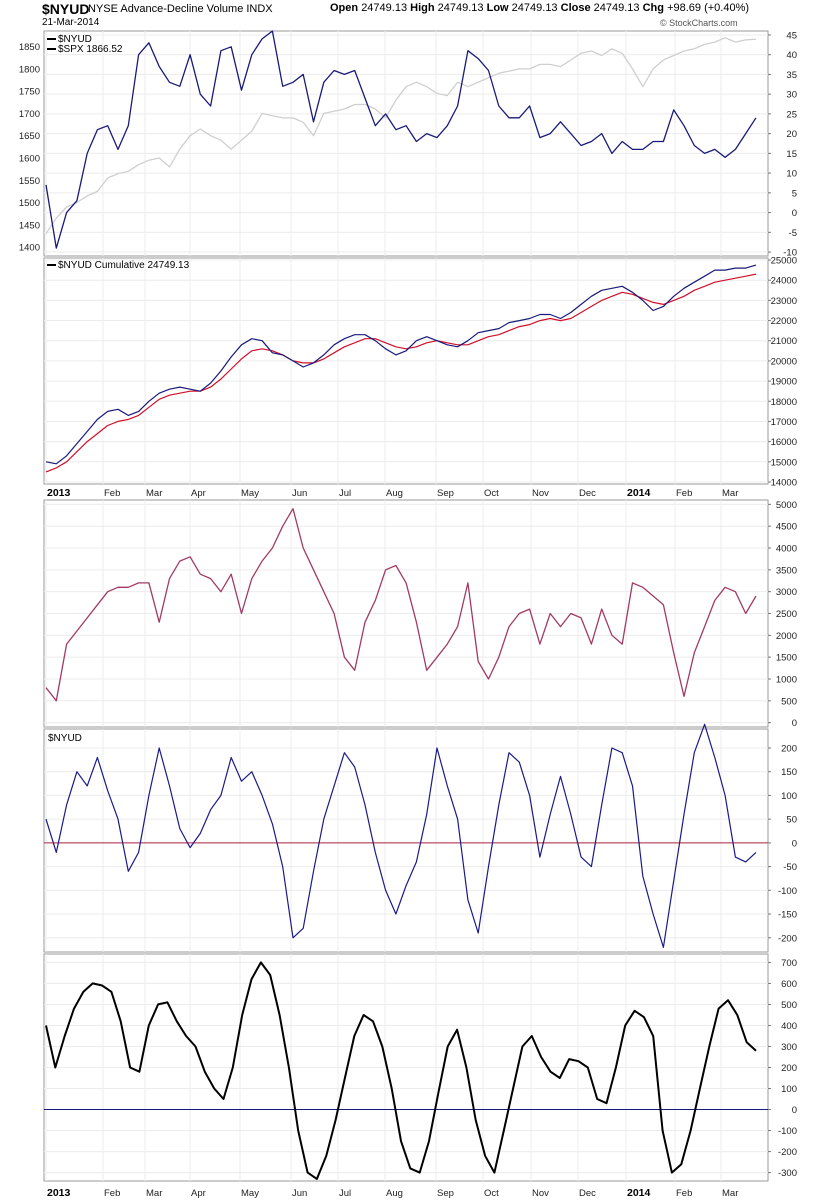 The height and width of the screenshot is (1200, 820). Describe the element at coordinates (786, 679) in the screenshot. I see `y-tick-label: 1000` at that location.